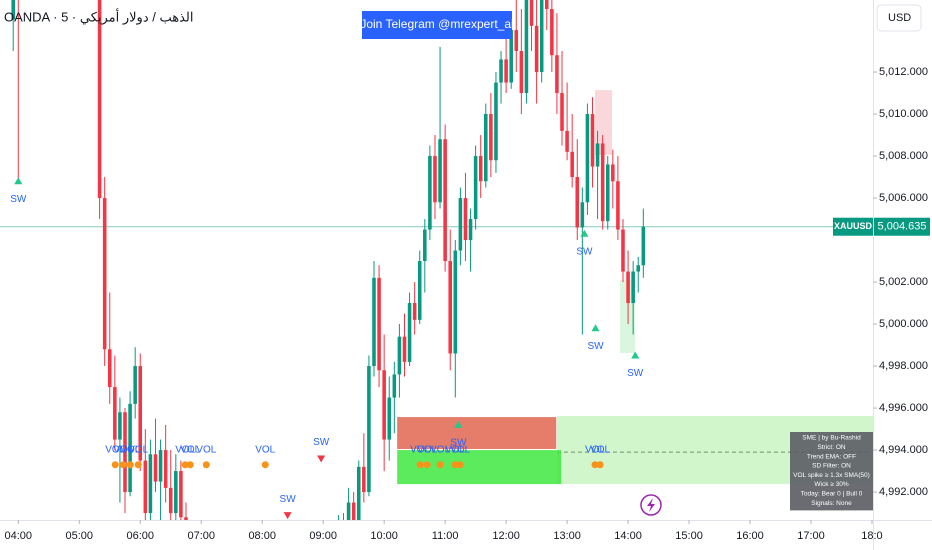  I want to click on info-line: Trend EMA: OFF, so click(831, 456).